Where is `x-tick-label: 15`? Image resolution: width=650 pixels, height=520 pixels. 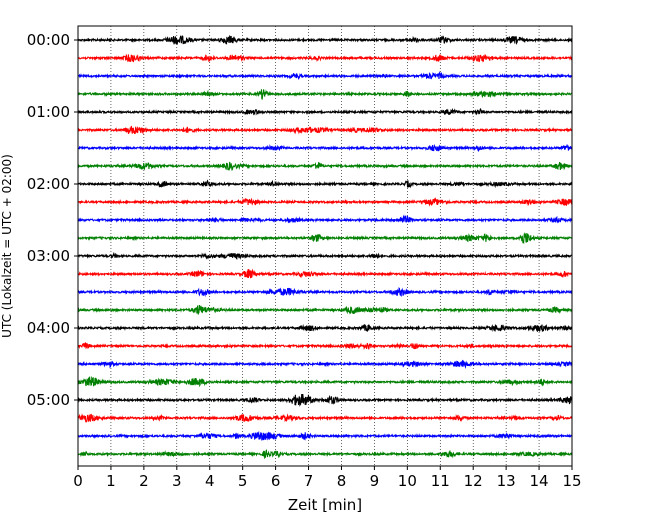
x-tick-label: 15 is located at coordinates (571, 481).